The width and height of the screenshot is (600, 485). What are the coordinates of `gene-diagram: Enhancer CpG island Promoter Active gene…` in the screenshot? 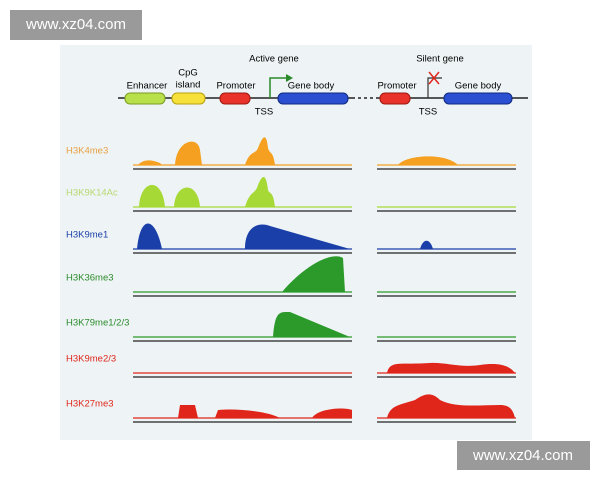 It's located at (323, 86).